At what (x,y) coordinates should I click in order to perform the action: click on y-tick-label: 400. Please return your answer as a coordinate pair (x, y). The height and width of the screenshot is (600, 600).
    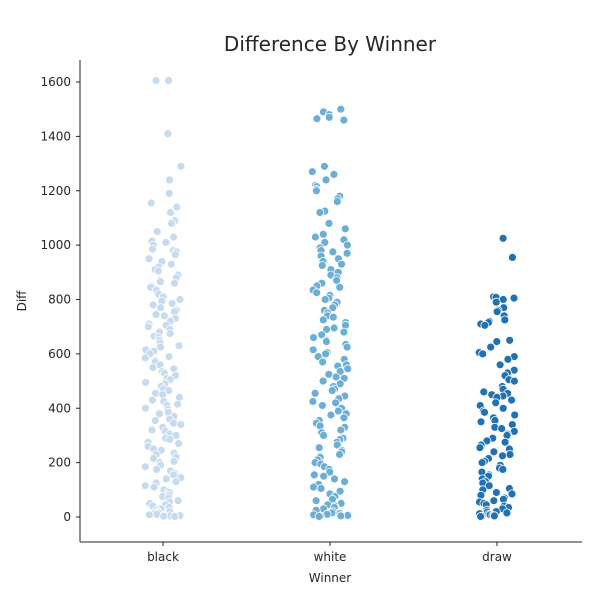
    Looking at the image, I should click on (59, 408).